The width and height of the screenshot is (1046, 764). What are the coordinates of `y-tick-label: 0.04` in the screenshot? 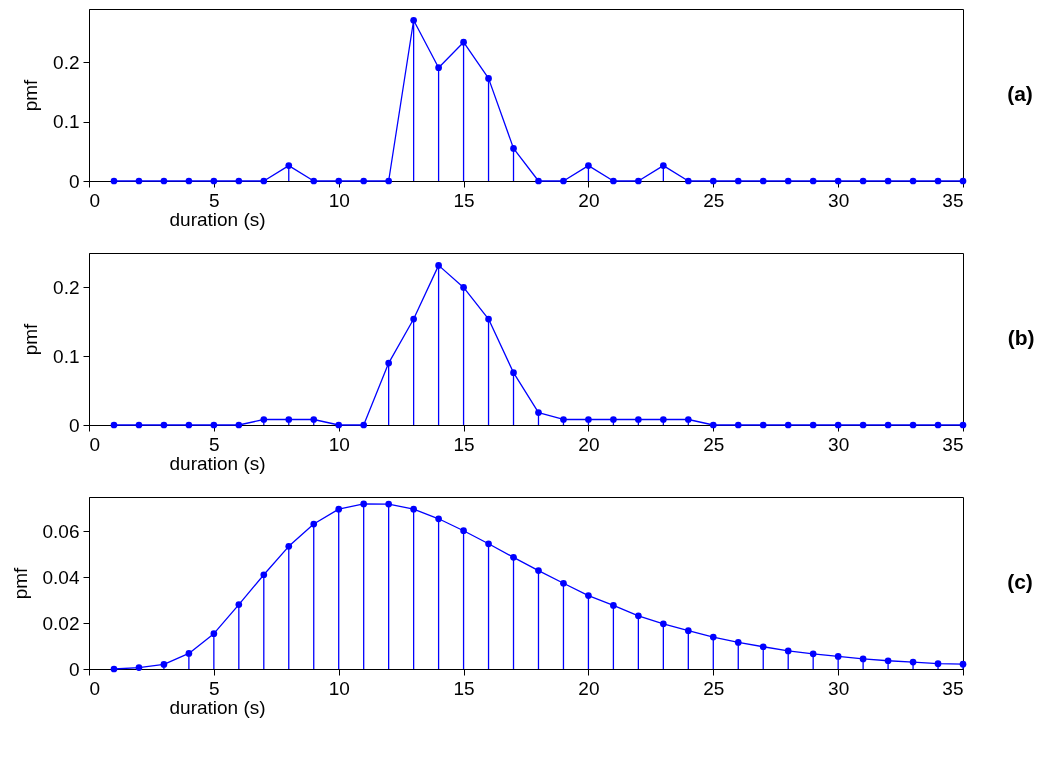 It's located at (61, 577).